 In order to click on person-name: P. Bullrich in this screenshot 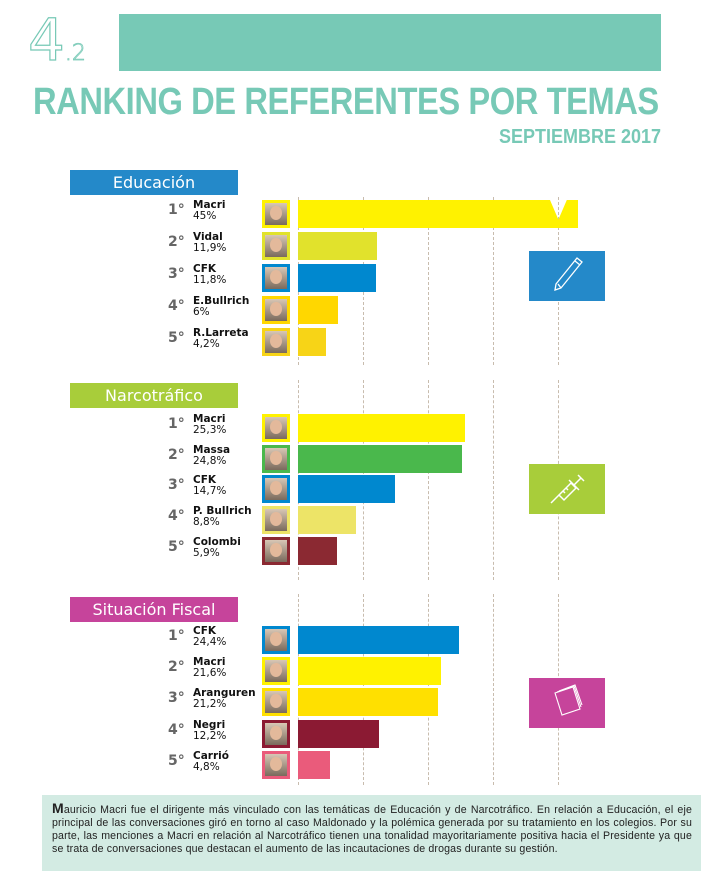, I will do `click(222, 511)`.